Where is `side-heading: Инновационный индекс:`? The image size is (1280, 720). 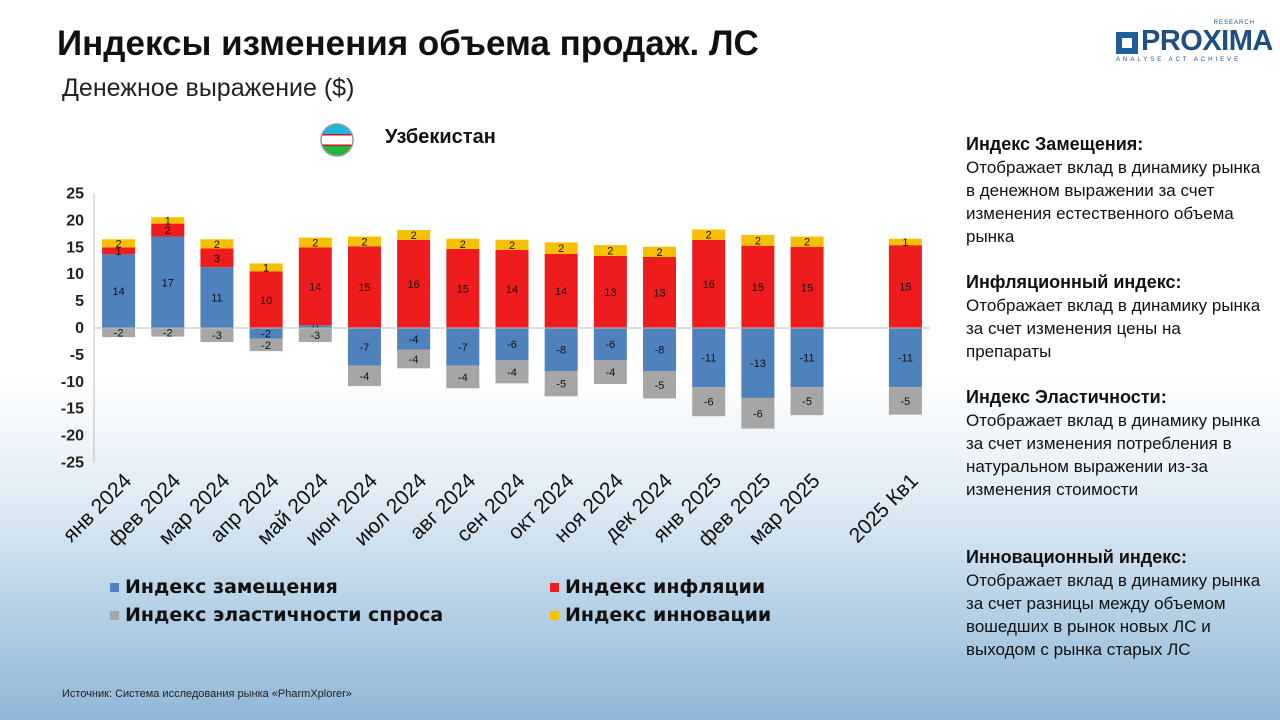
side-heading: Инновационный индекс: is located at coordinates (1076, 557).